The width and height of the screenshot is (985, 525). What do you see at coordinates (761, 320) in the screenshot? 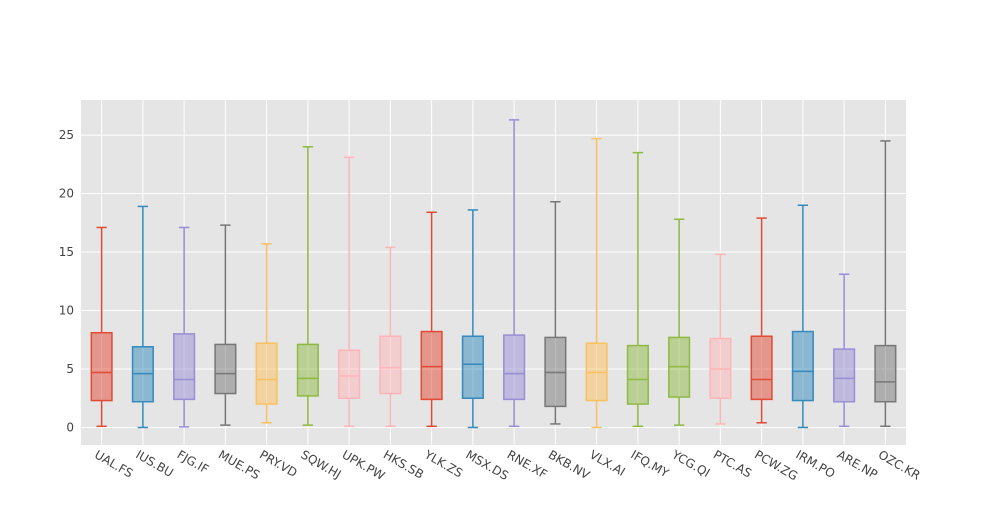
I see `box-pcw-zg` at bounding box center [761, 320].